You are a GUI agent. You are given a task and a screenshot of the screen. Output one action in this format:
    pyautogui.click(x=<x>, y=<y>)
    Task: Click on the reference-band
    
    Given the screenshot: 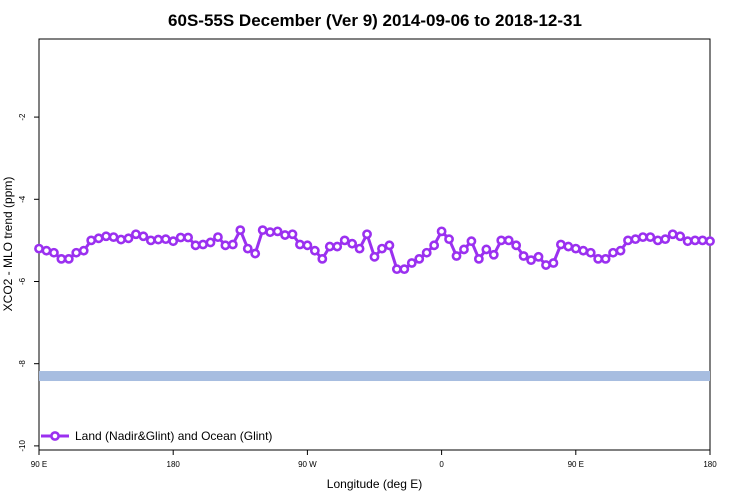 What is the action you would take?
    pyautogui.click(x=374, y=376)
    